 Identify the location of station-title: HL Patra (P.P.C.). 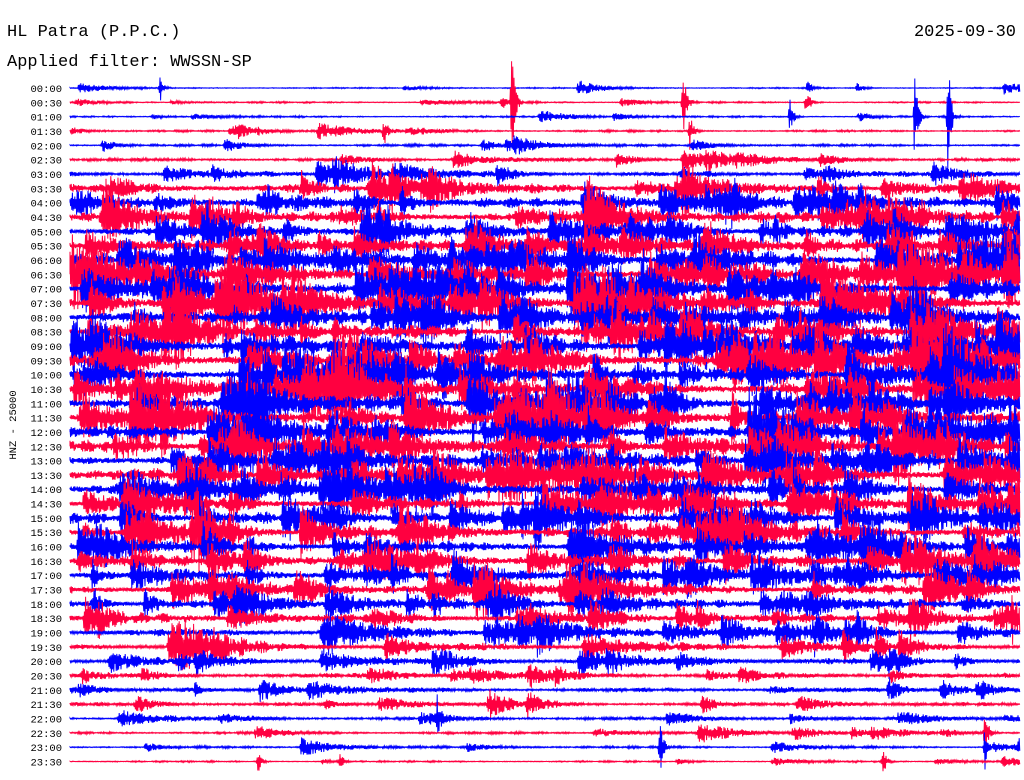
(93, 32).